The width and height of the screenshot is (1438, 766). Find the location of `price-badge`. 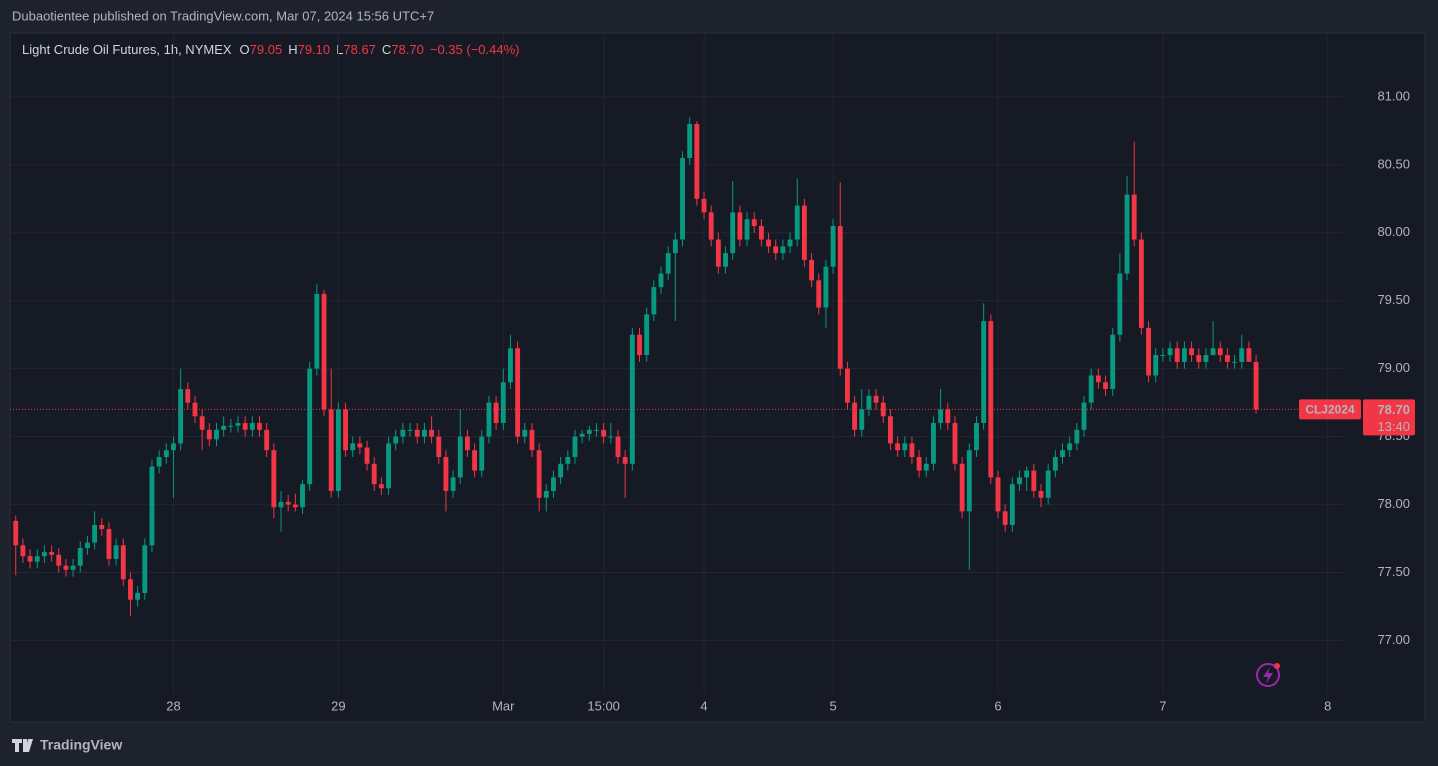

price-badge is located at coordinates (1389, 417).